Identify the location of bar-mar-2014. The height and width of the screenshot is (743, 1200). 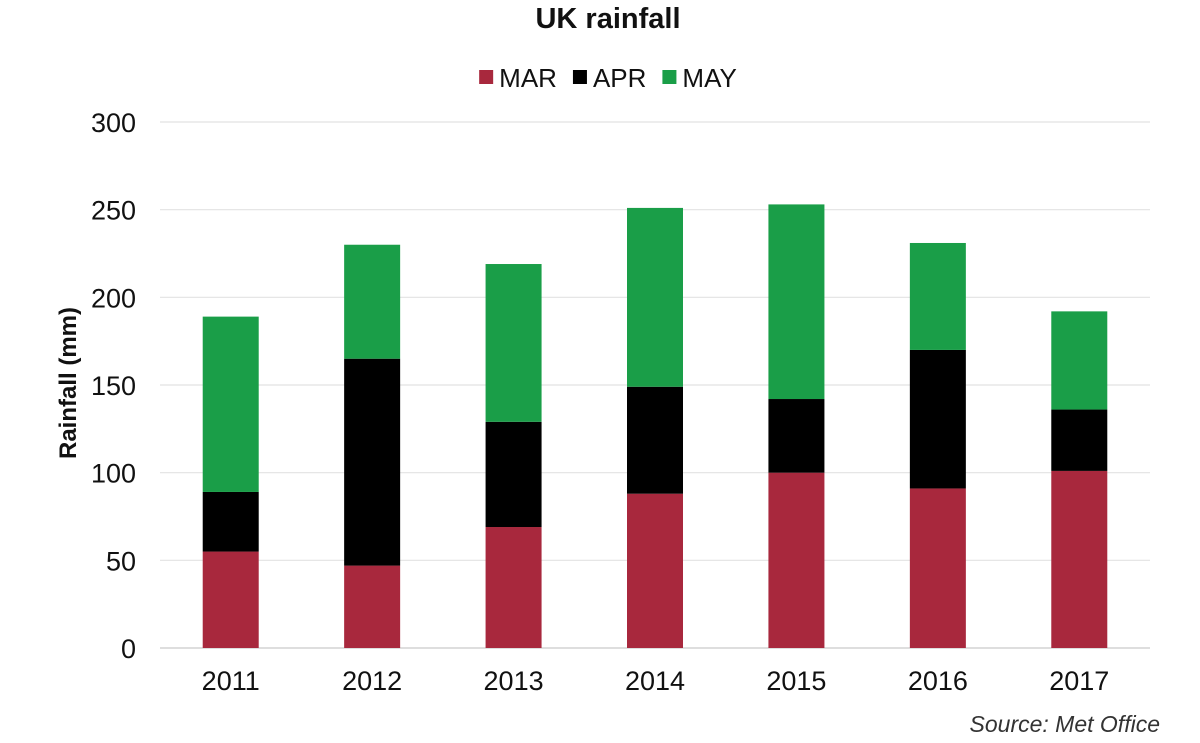
(655, 570).